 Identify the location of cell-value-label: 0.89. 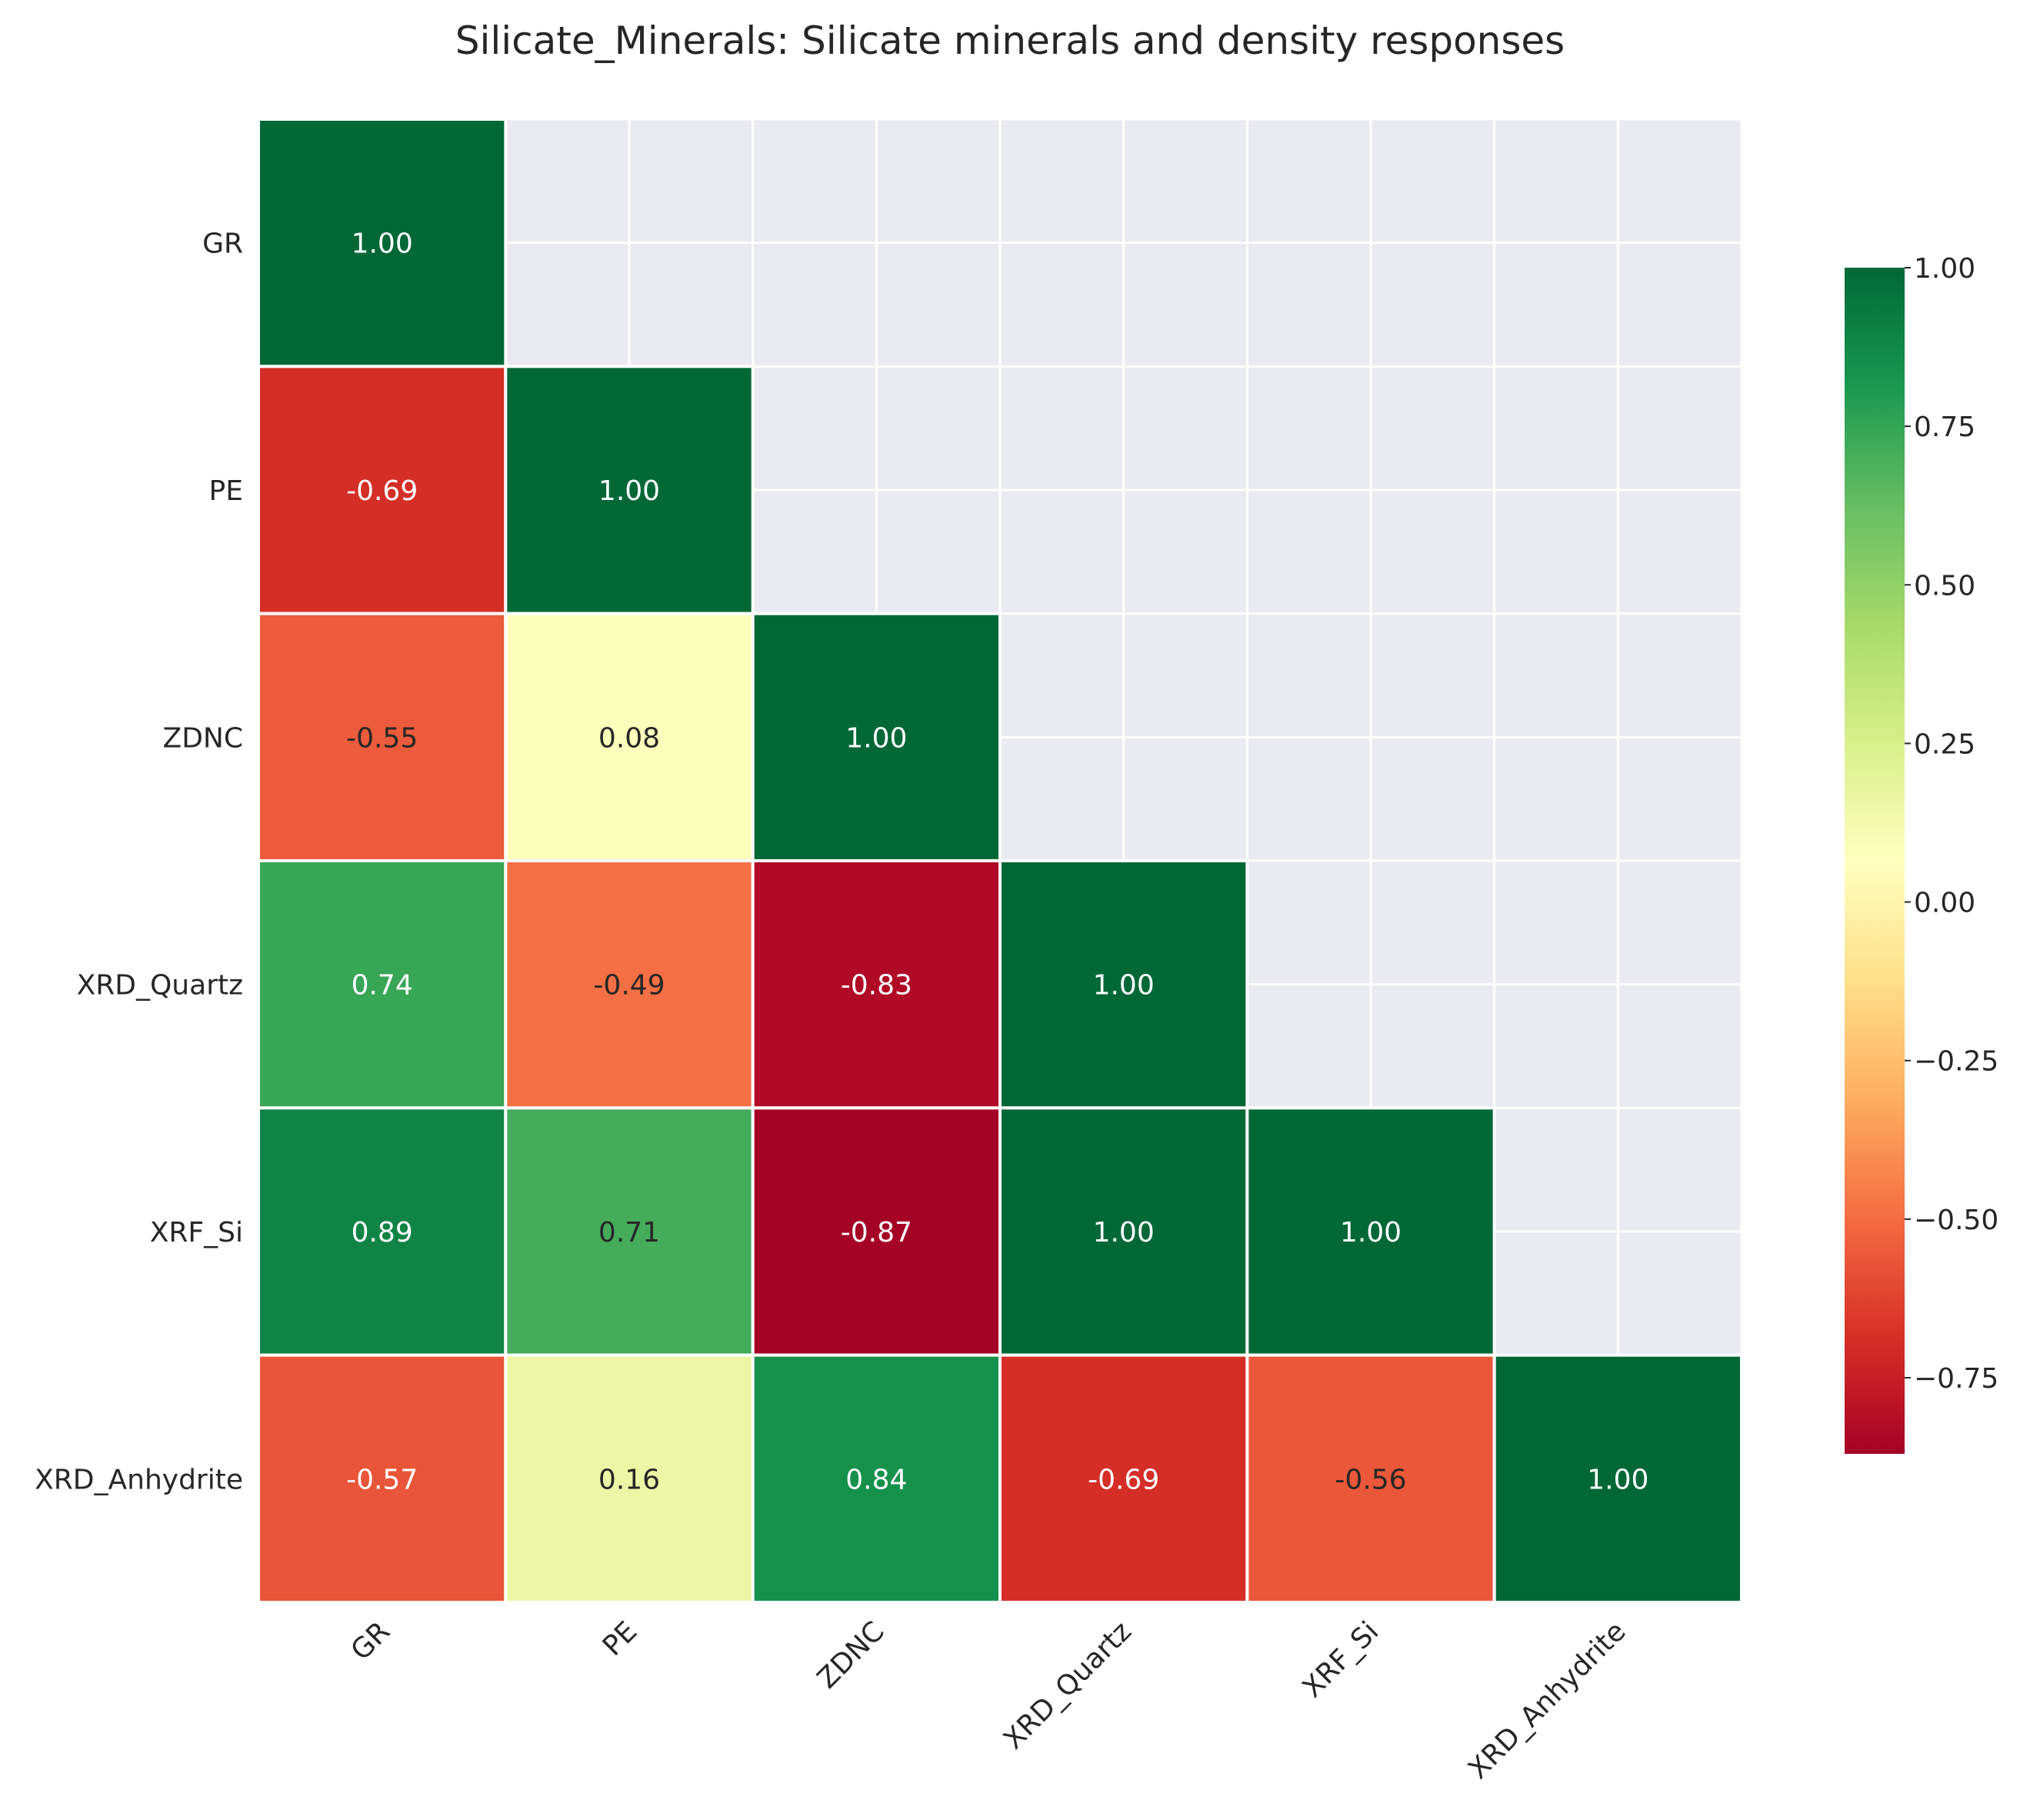
(382, 1232).